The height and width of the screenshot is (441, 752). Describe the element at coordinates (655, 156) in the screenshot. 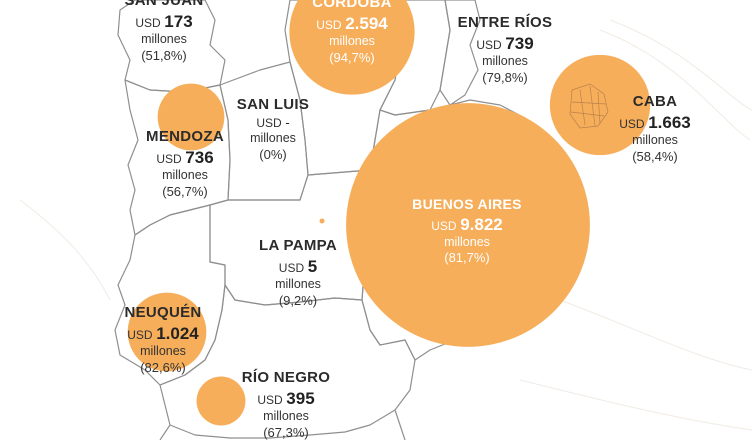

I see `region-percent: (58,4%)` at that location.